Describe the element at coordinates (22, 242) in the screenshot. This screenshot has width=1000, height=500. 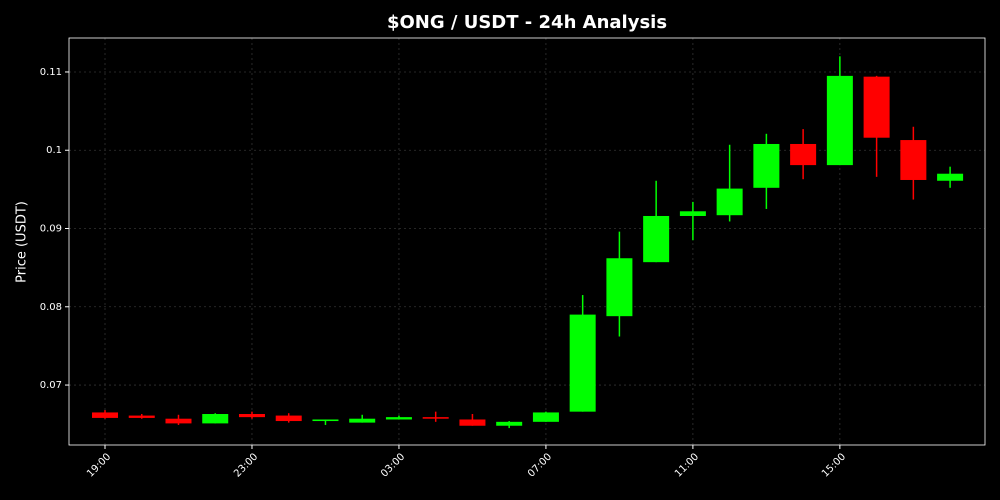
I see `y-axis-label: Price (USDT)` at that location.